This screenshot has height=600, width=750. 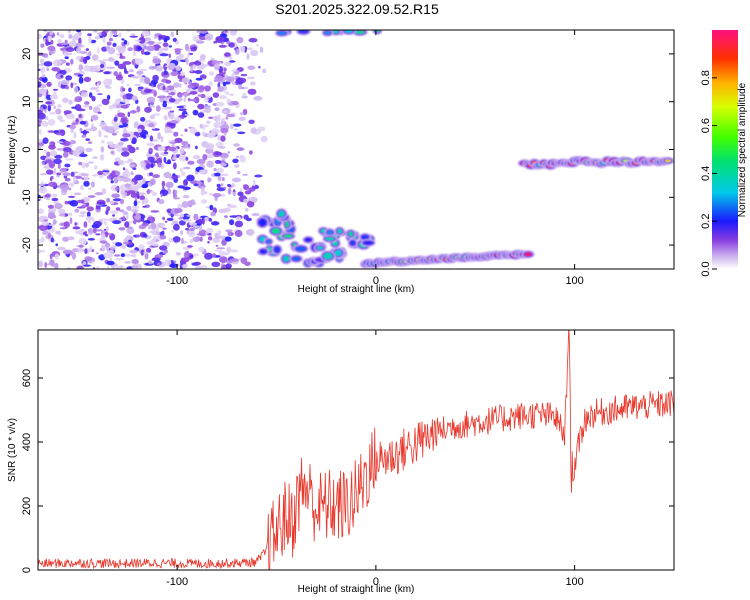 I want to click on y-tick-label: 10, so click(x=27, y=102).